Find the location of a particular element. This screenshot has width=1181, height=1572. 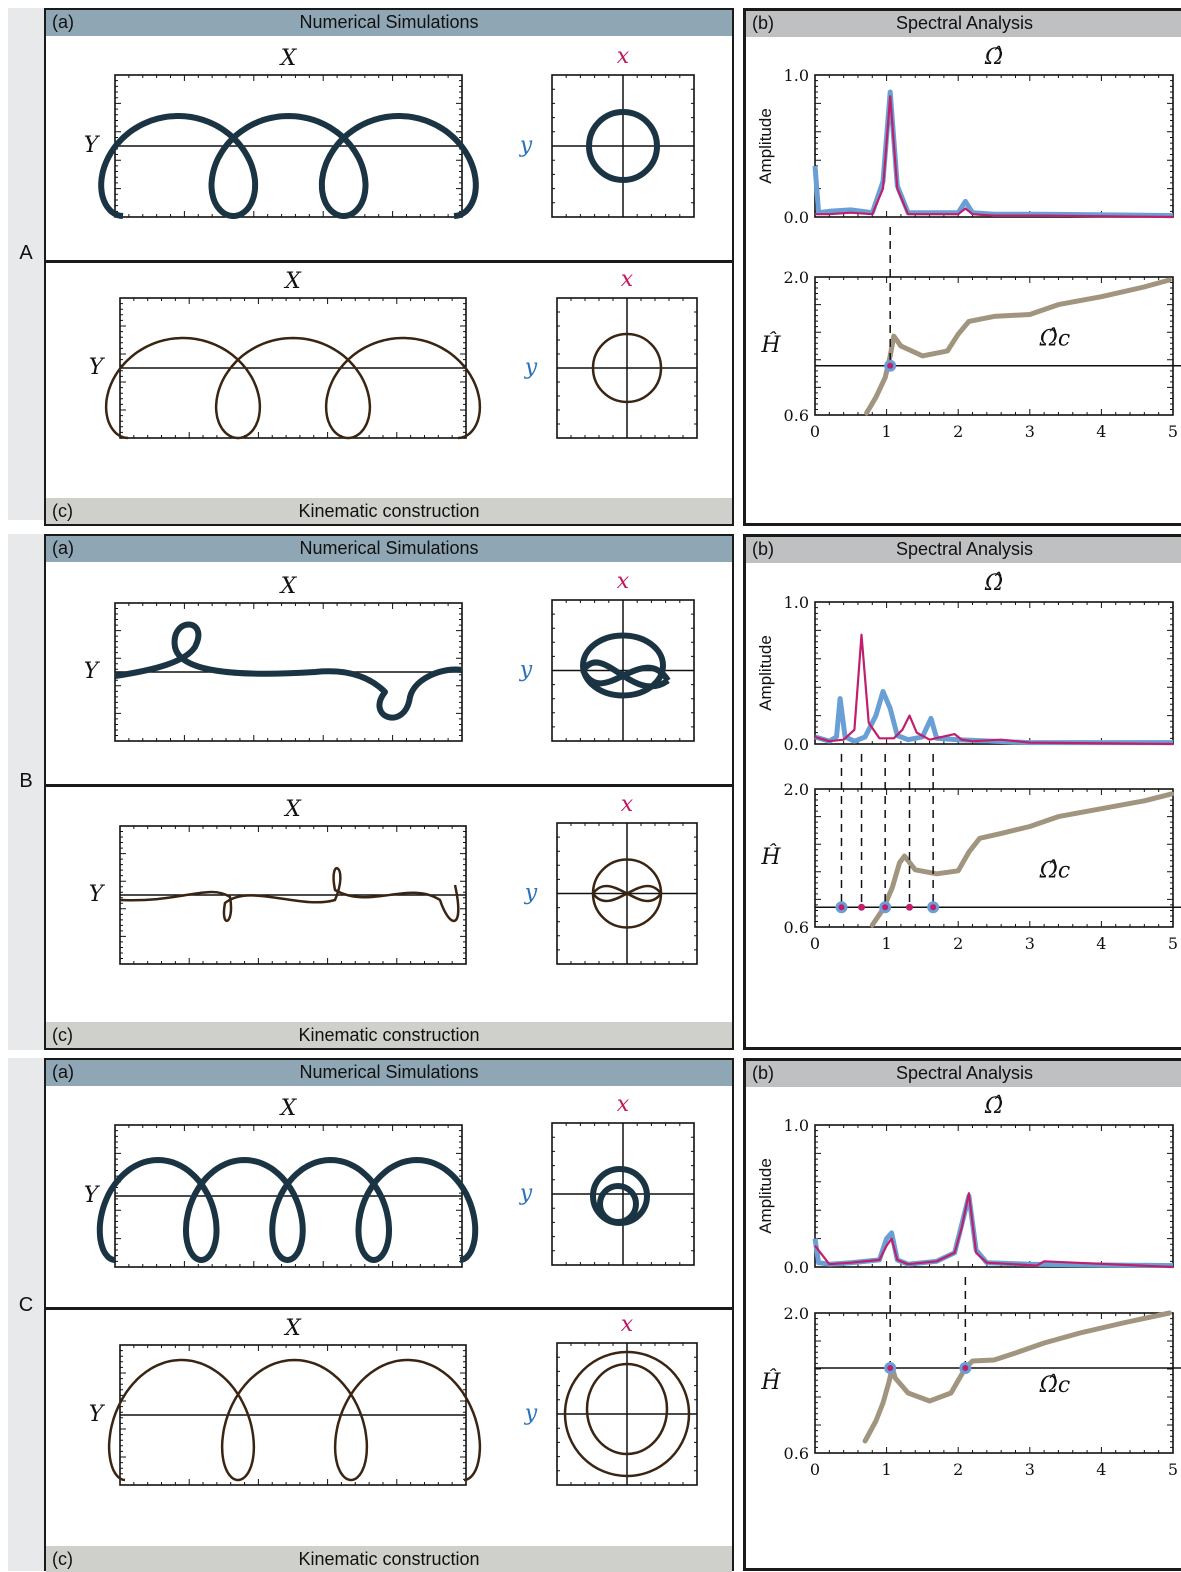

omega-c-plot-B-ticks is located at coordinates (994, 858).